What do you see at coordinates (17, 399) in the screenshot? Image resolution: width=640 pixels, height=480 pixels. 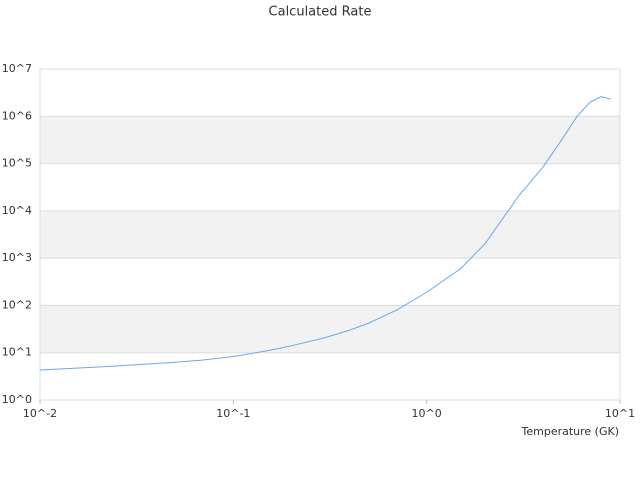 I see `y-tick-label: 10^0` at bounding box center [17, 399].